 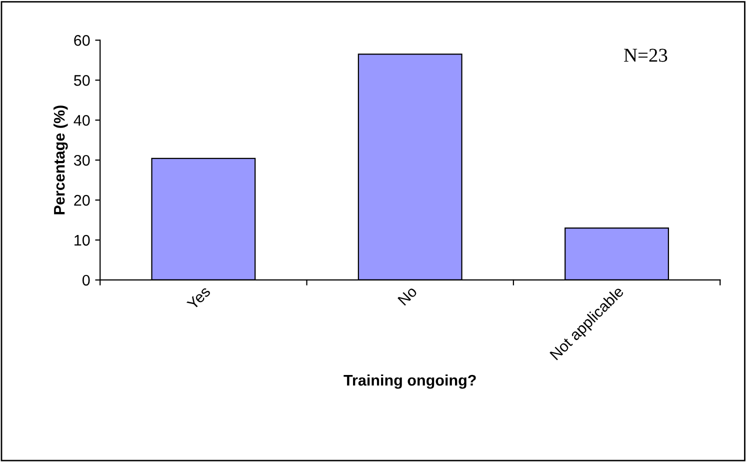 What do you see at coordinates (408, 296) in the screenshot?
I see `x-tick-label: No` at bounding box center [408, 296].